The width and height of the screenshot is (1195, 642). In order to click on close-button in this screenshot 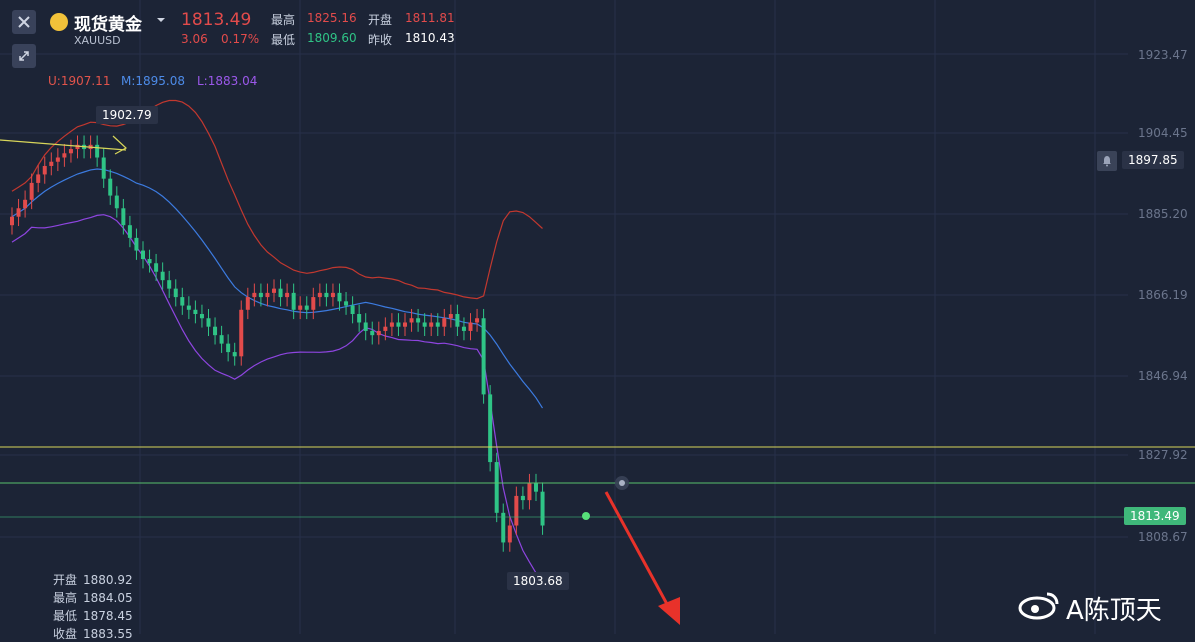, I will do `click(24, 22)`.